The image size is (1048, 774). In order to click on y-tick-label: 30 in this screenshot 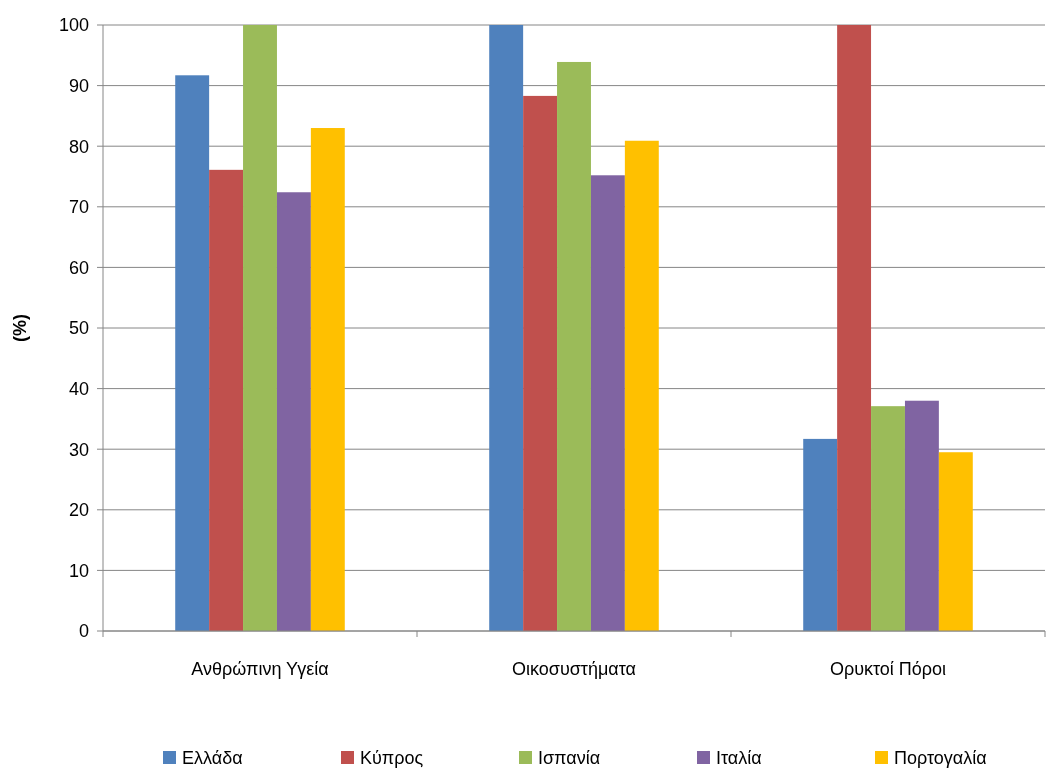, I will do `click(78, 449)`.